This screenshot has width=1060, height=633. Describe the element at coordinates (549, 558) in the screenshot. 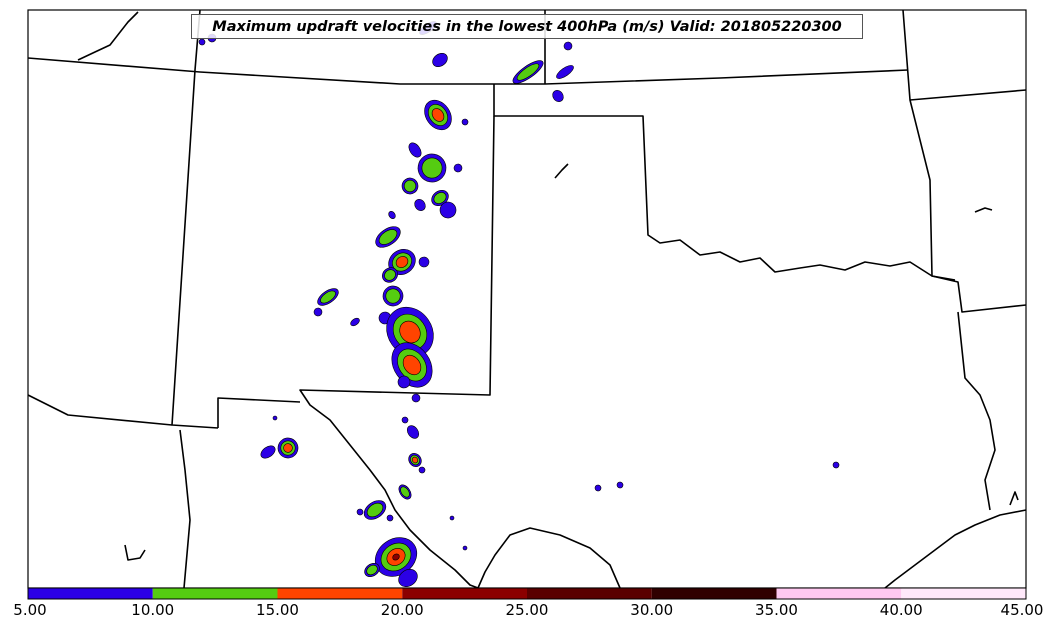

I see `boundary-mexico` at that location.